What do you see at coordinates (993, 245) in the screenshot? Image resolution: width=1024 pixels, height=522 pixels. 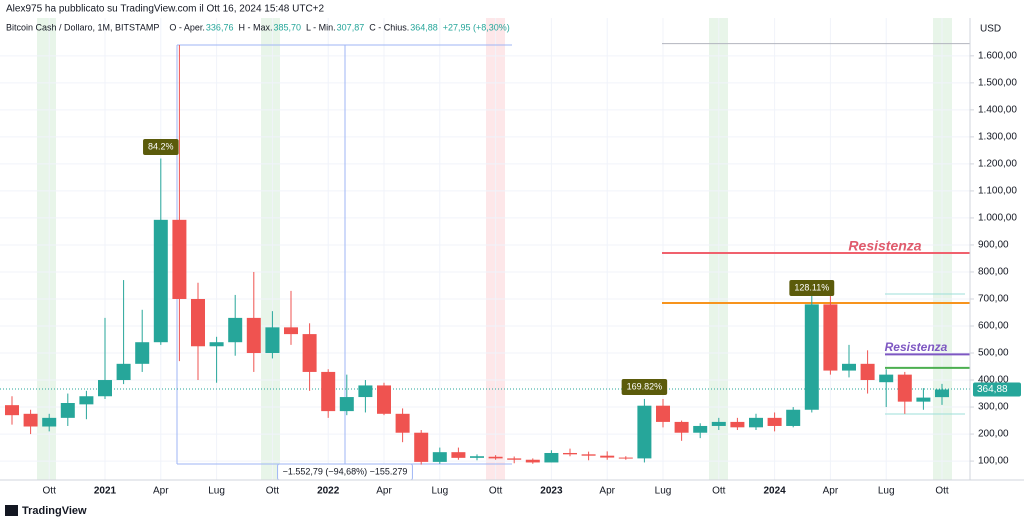 I see `y-tick-label: 900,00` at bounding box center [993, 245].